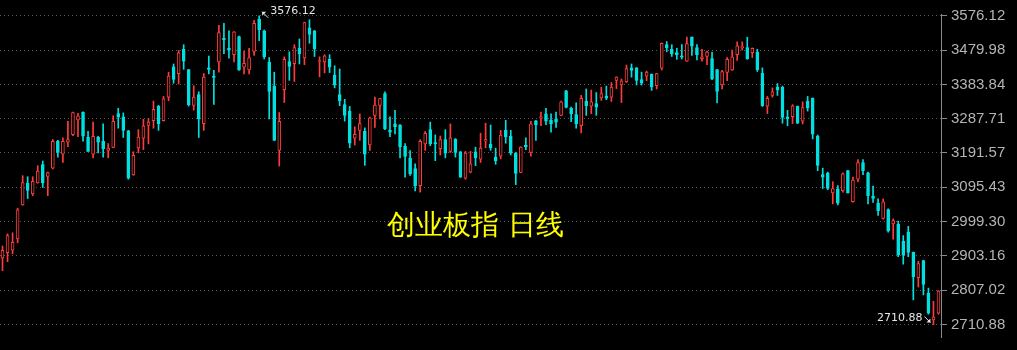 Image resolution: width=1017 pixels, height=350 pixels. I want to click on y-tick-label: 3191.57, so click(978, 152).